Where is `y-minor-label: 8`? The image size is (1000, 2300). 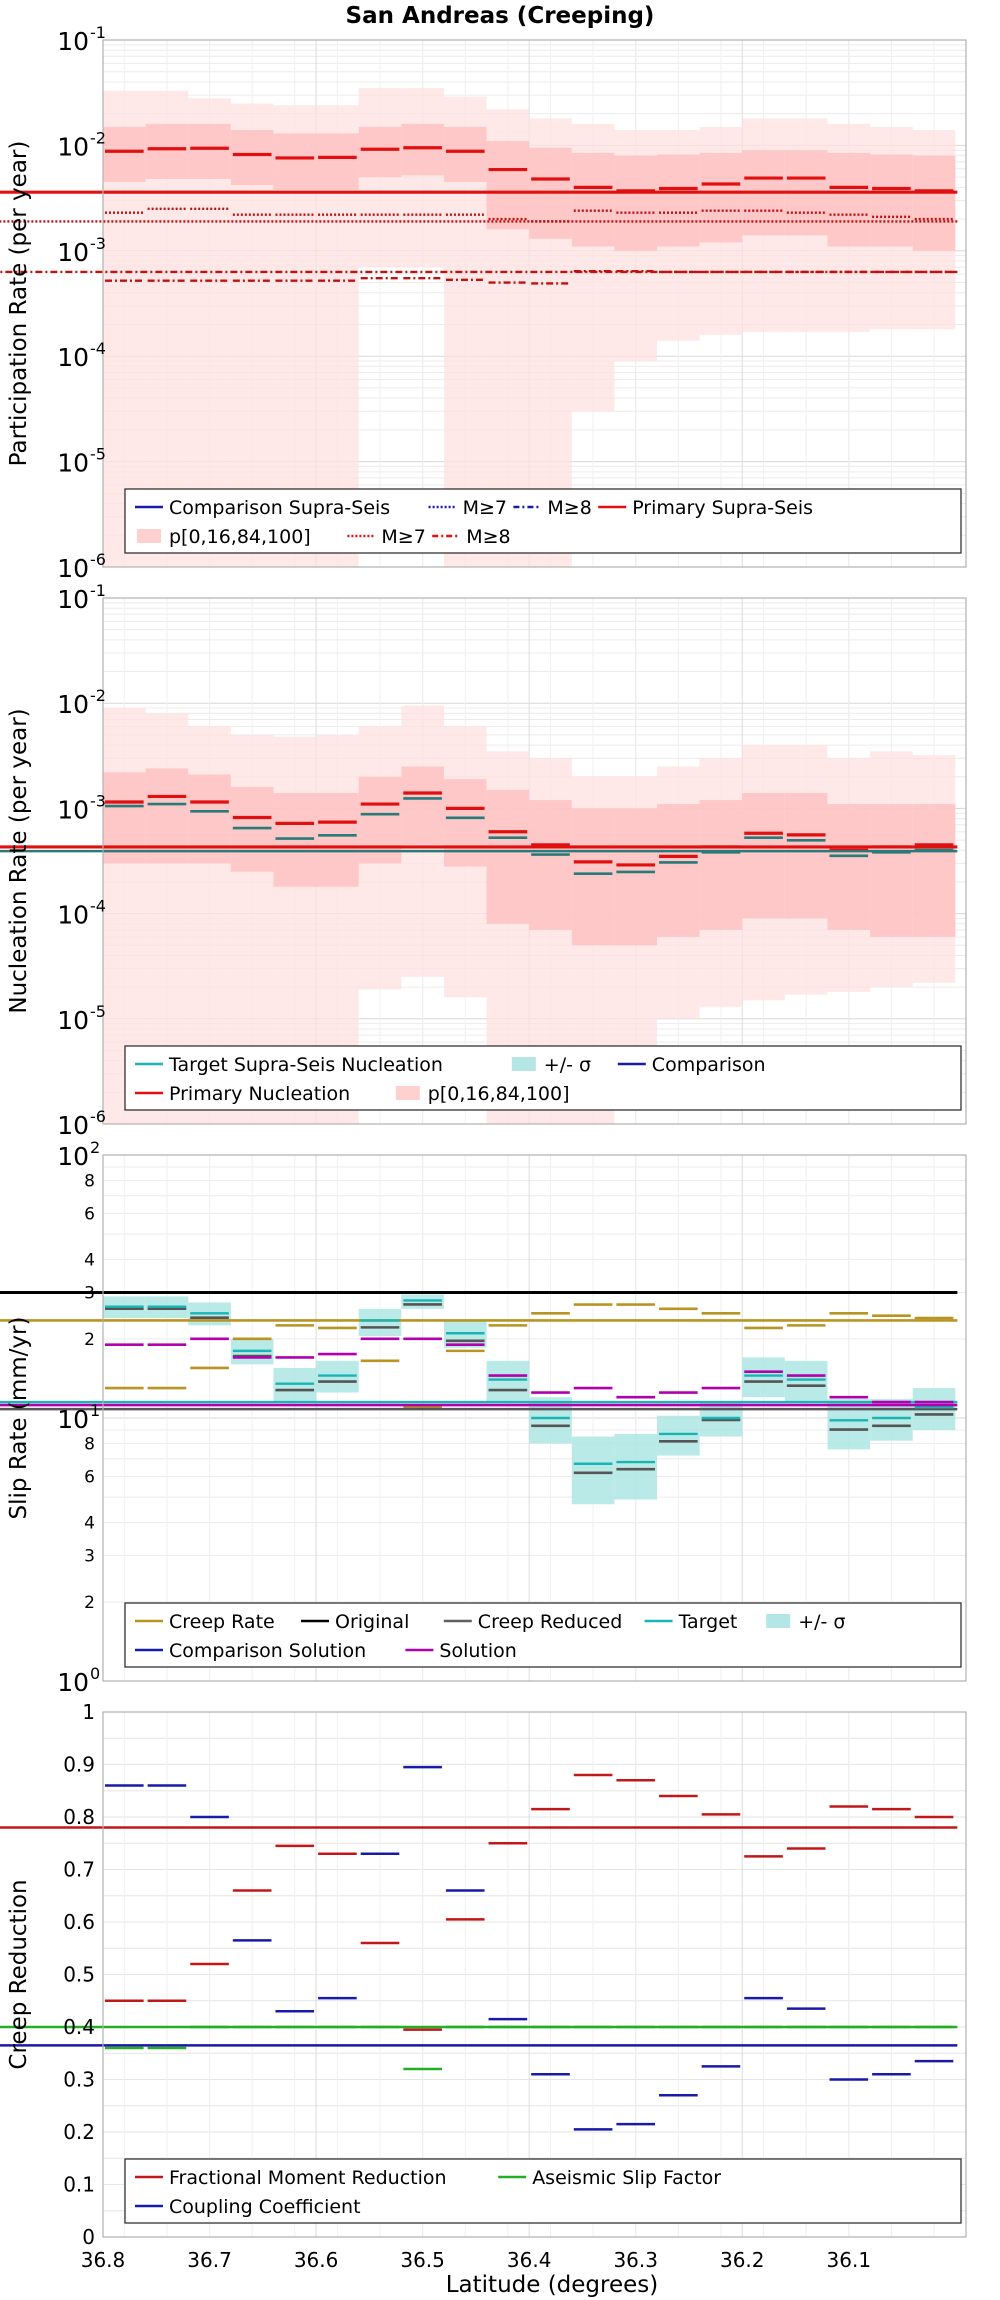
y-minor-label: 8 is located at coordinates (89, 1444).